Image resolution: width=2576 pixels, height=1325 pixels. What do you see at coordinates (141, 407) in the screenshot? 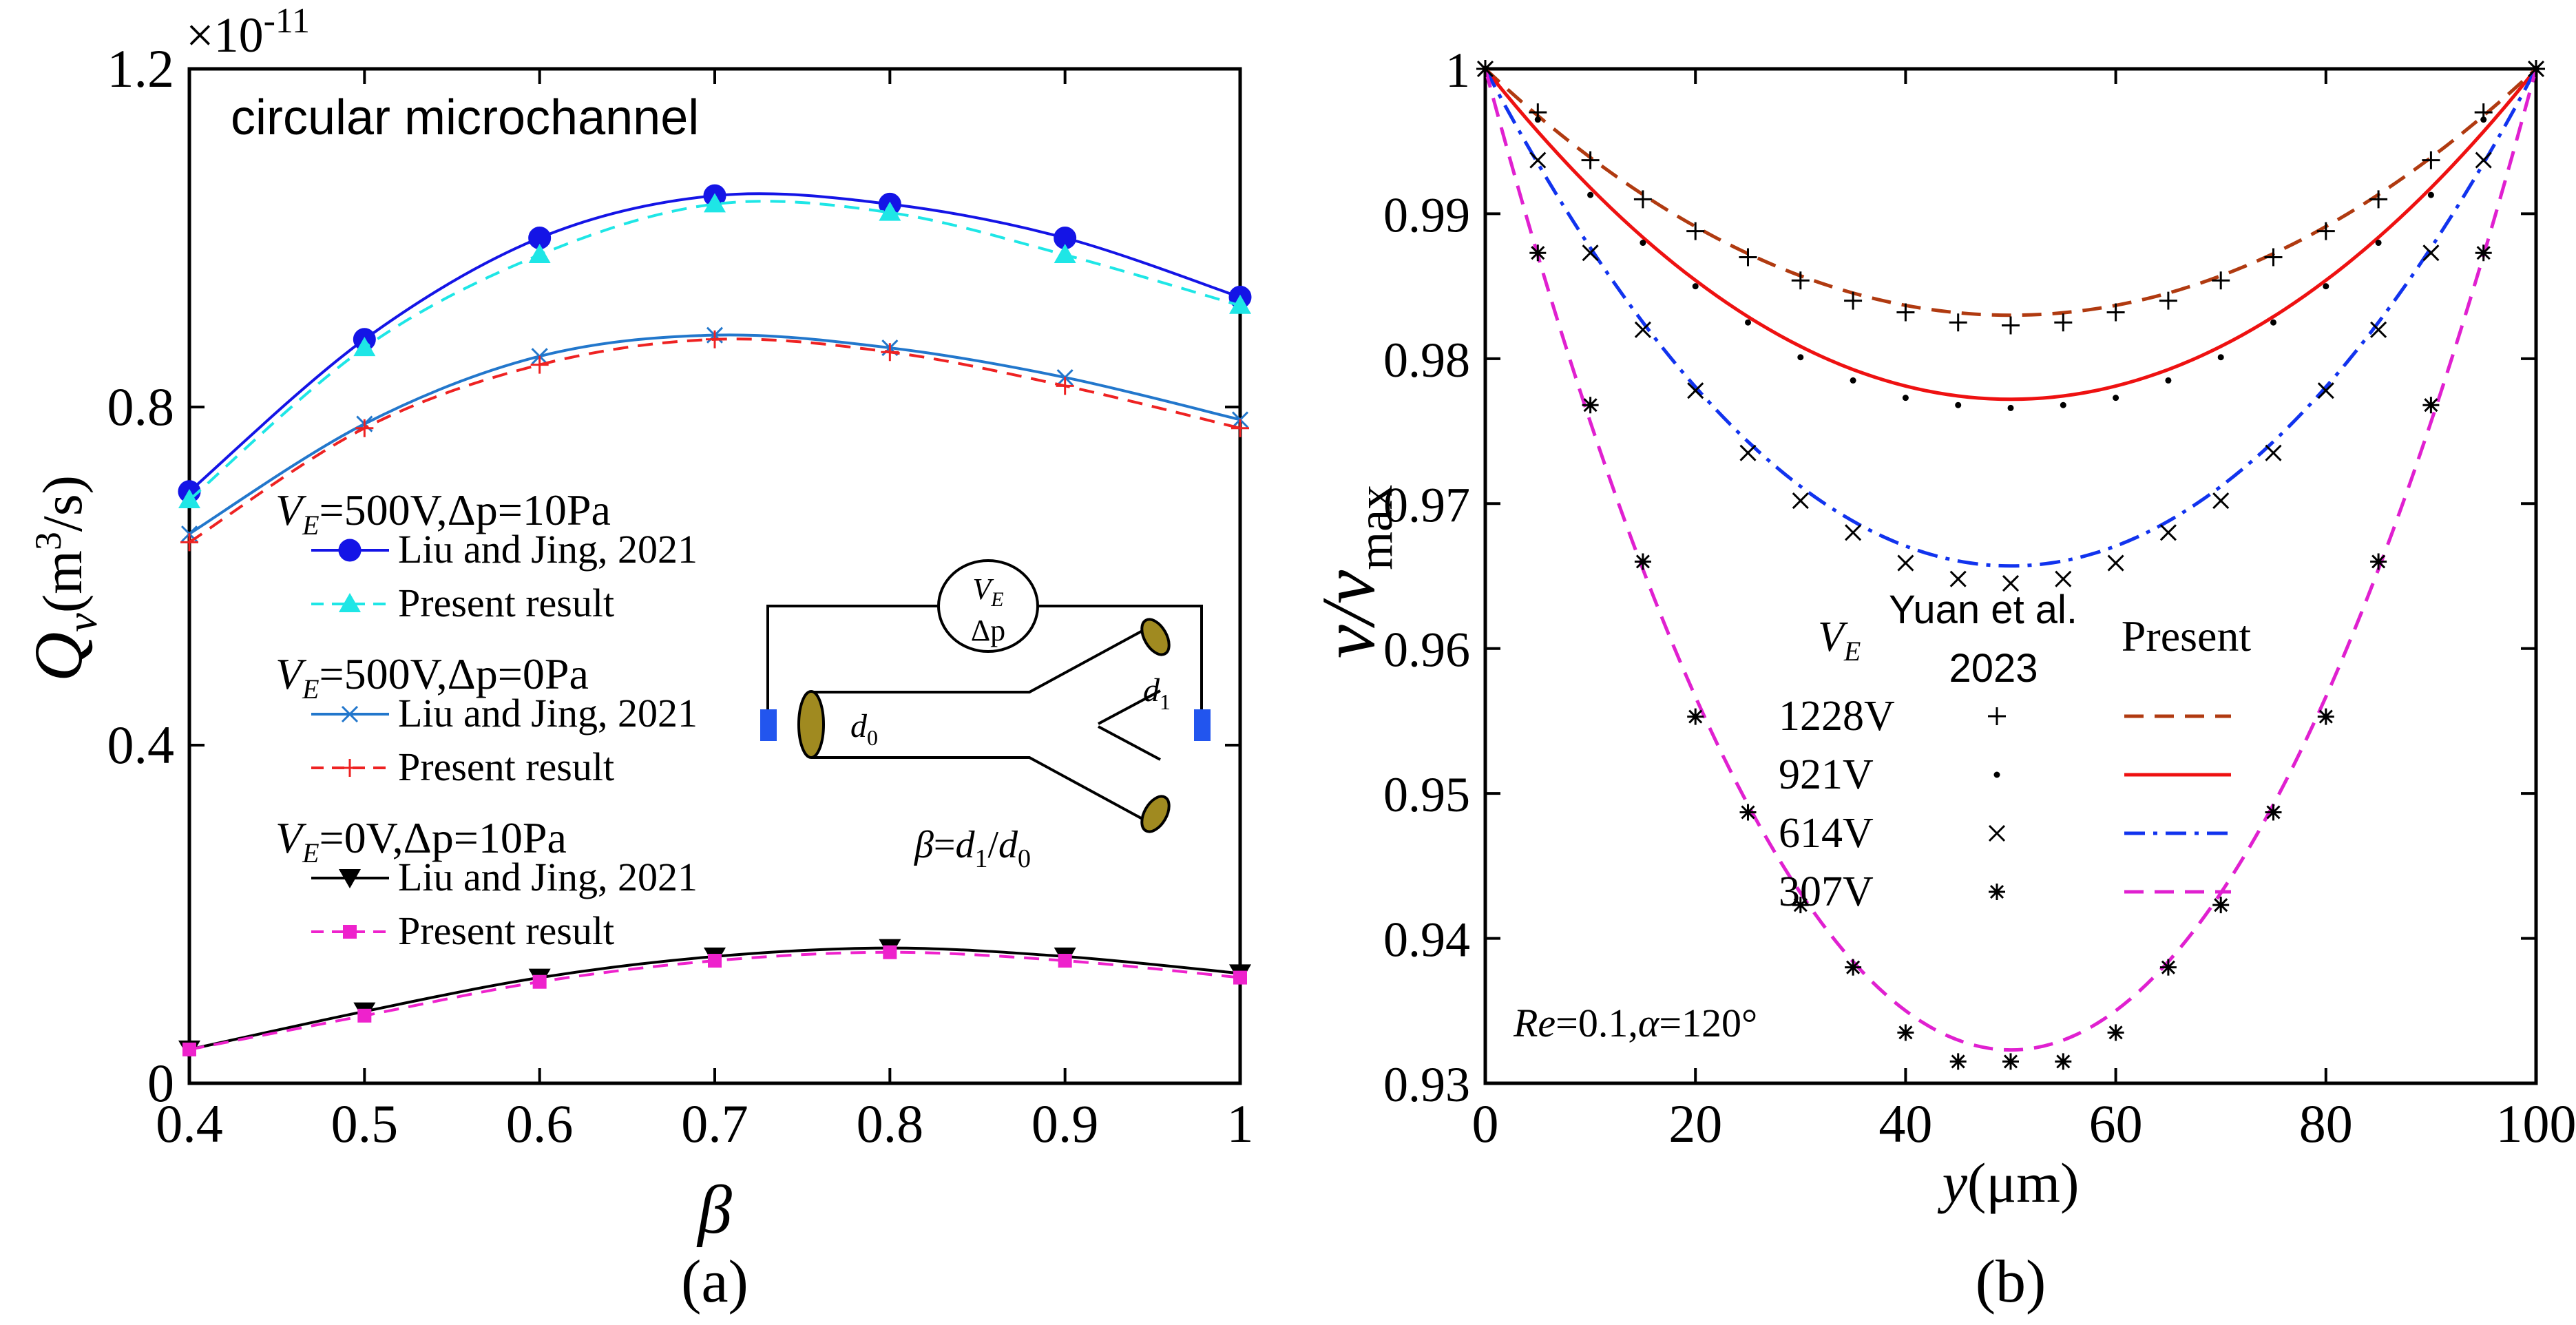
I see `y-tick-label: 0.8` at bounding box center [141, 407].